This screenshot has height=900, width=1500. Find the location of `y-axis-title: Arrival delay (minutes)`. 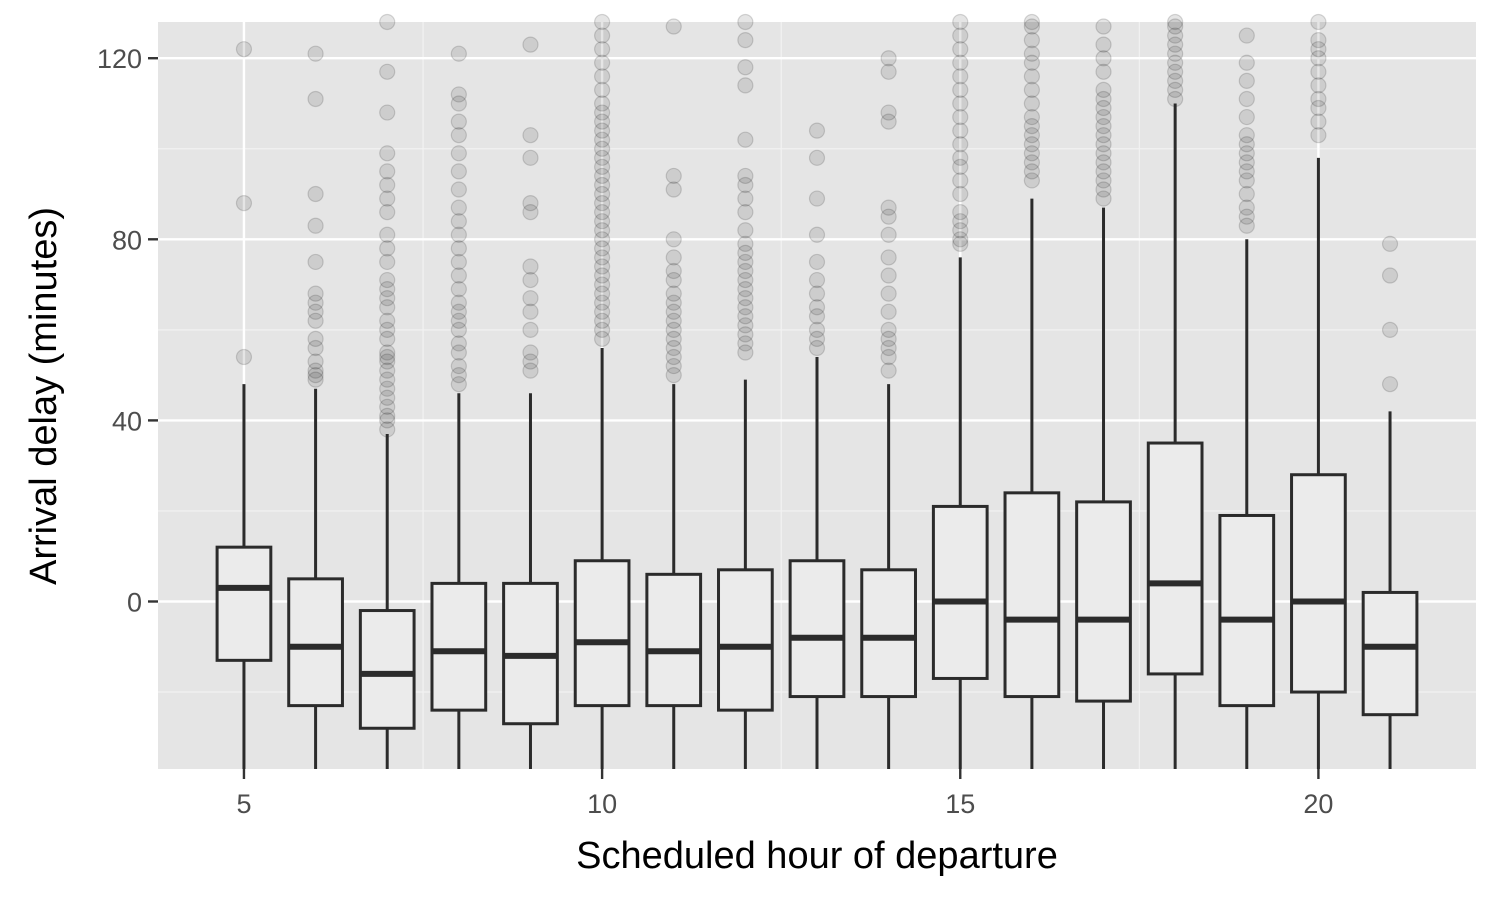

y-axis-title: Arrival delay (minutes) is located at coordinates (44, 396).